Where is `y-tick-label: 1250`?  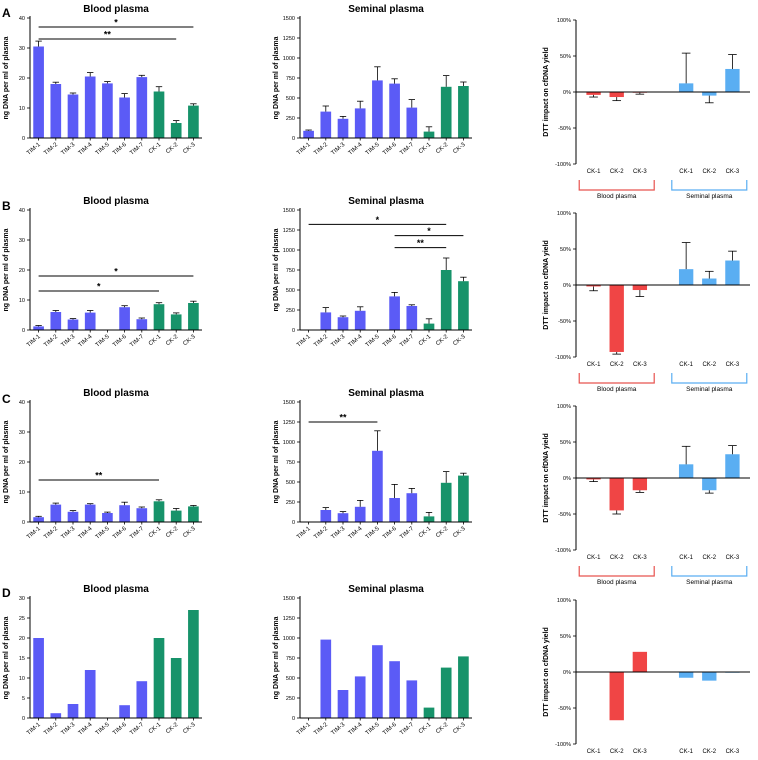 y-tick-label: 1250 is located at coordinates (289, 423).